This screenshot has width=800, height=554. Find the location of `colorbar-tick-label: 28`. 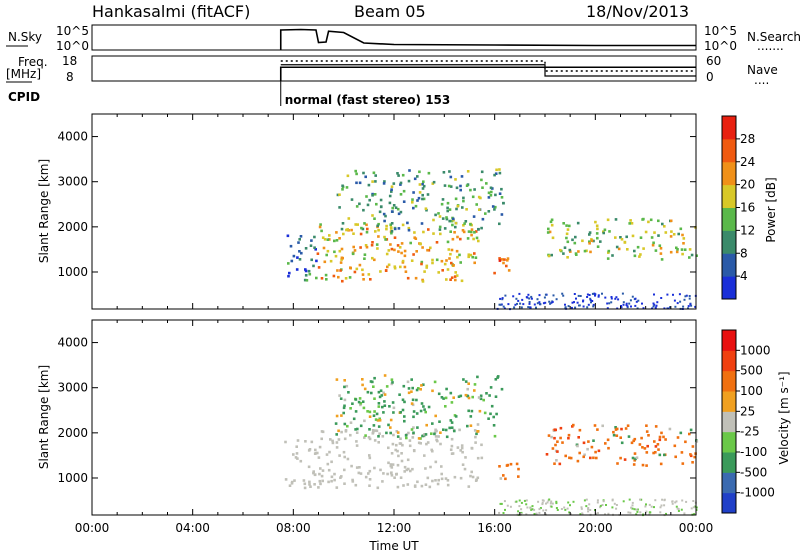

colorbar-tick-label: 28 is located at coordinates (747, 139).